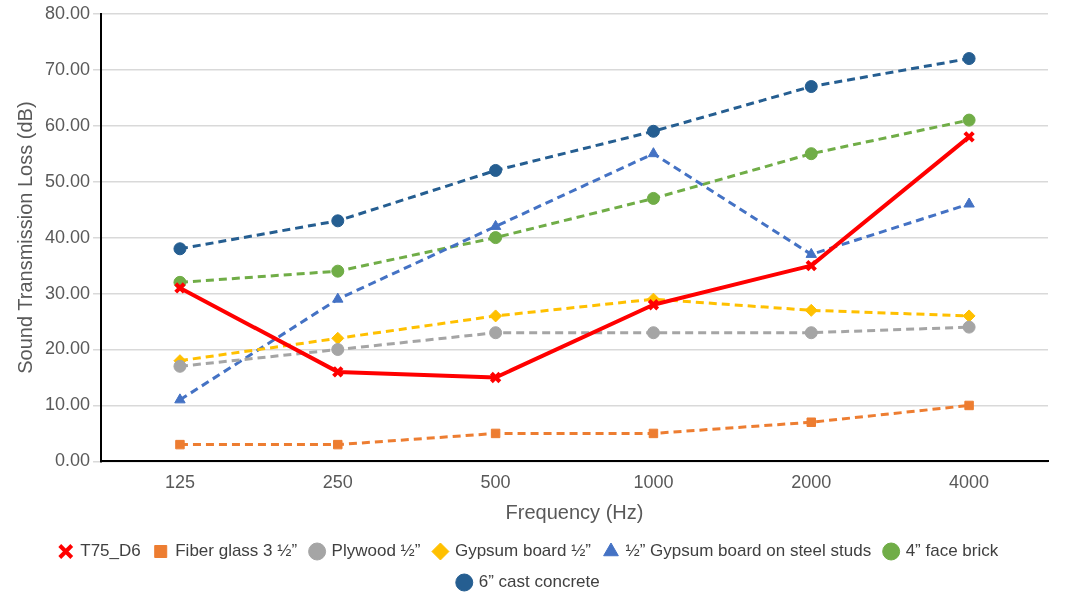 The width and height of the screenshot is (1068, 606). Describe the element at coordinates (523, 551) in the screenshot. I see `legend-label: Gypsum board ½”` at that location.